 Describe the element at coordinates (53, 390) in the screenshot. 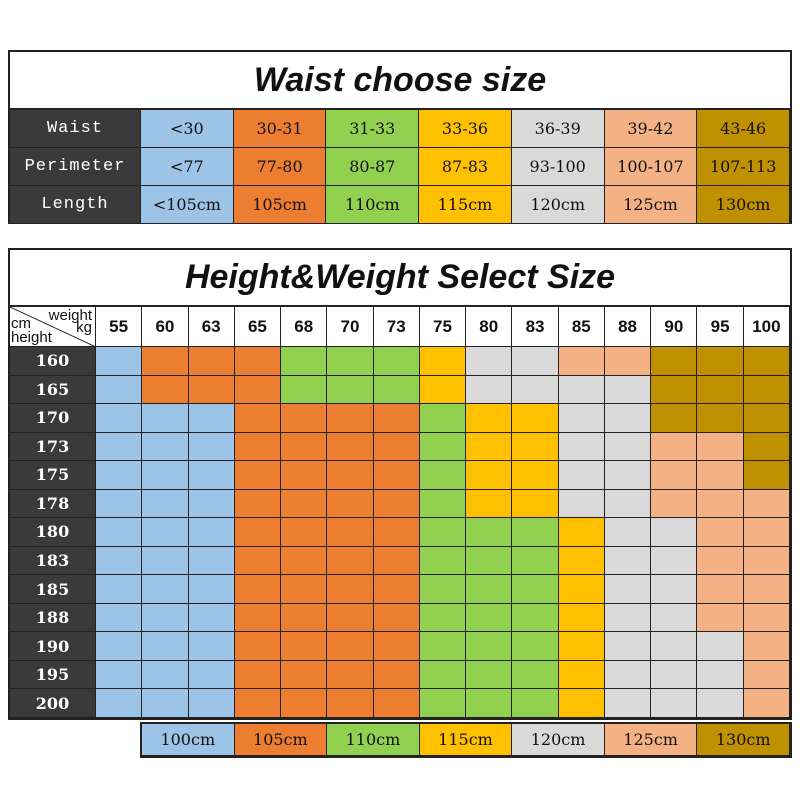

I see `height-label: 165` at that location.